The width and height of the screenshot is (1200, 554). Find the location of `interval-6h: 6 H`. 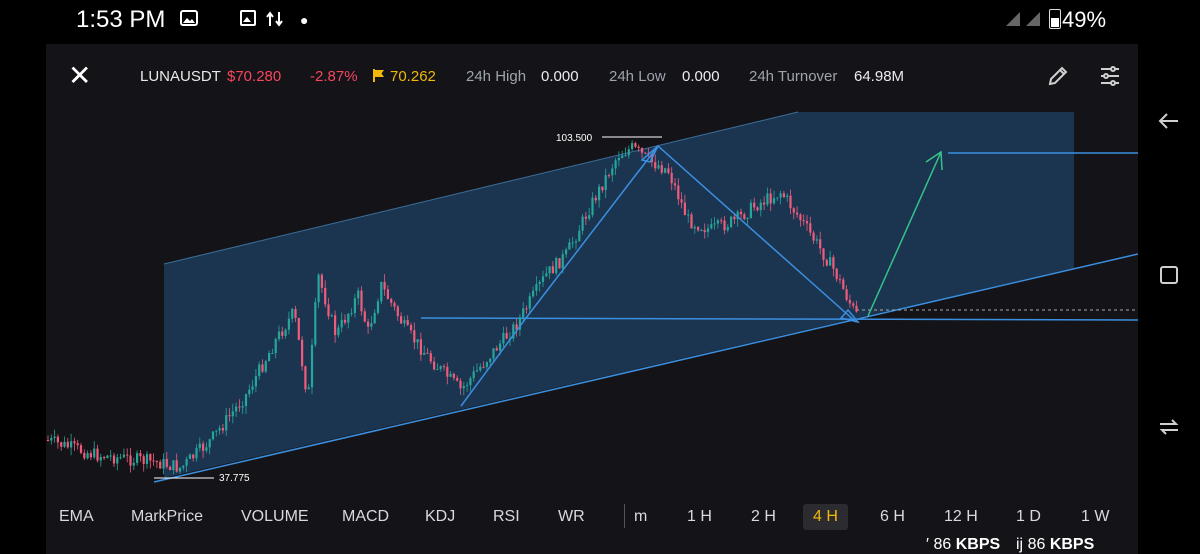

interval-6h: 6 H is located at coordinates (892, 516).